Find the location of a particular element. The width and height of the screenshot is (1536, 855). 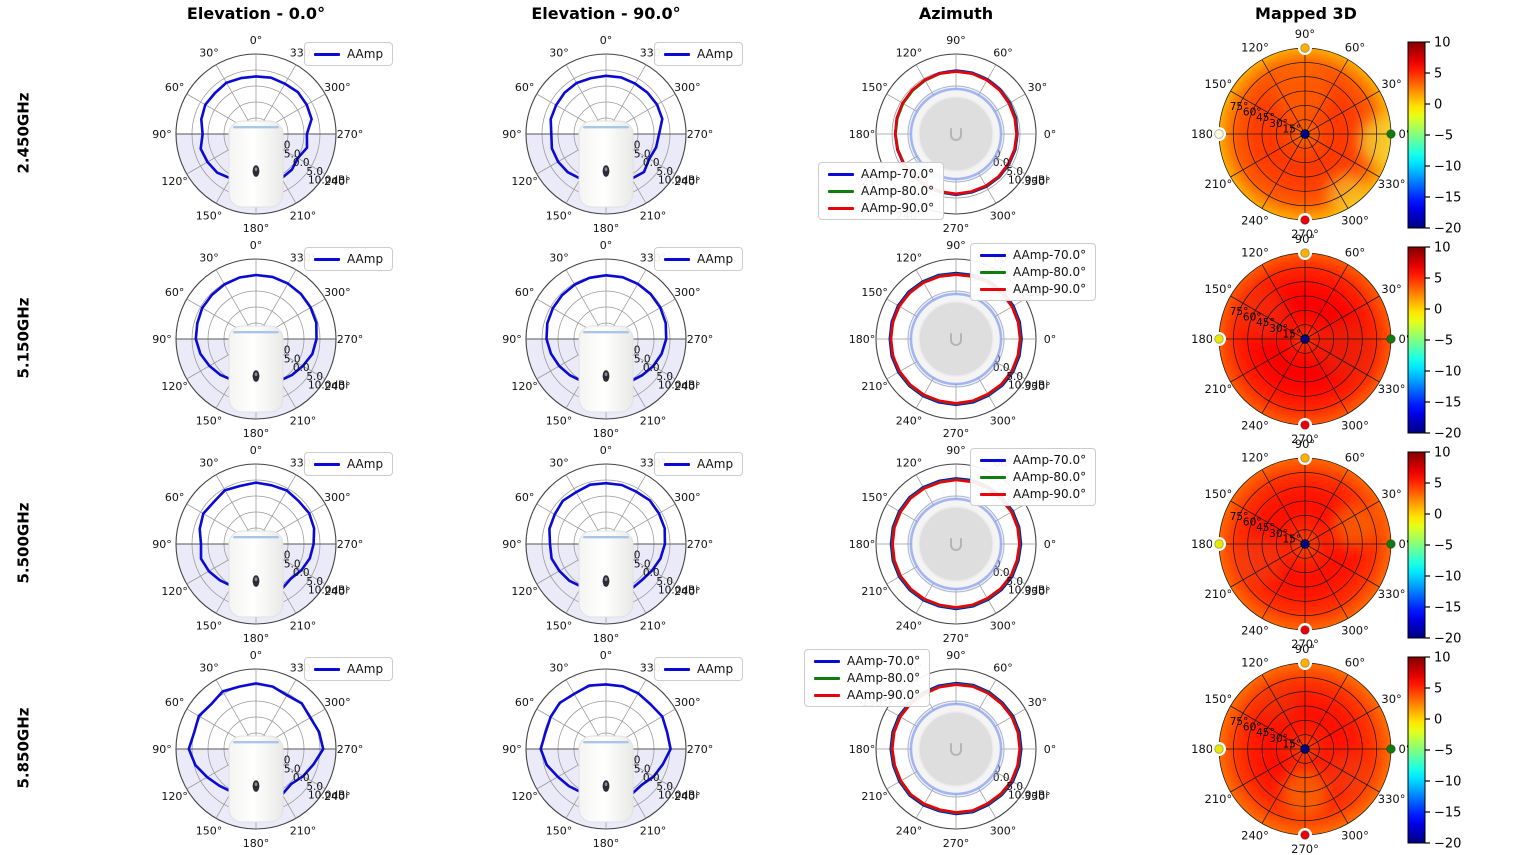

device-led-strip is located at coordinates (256, 742).